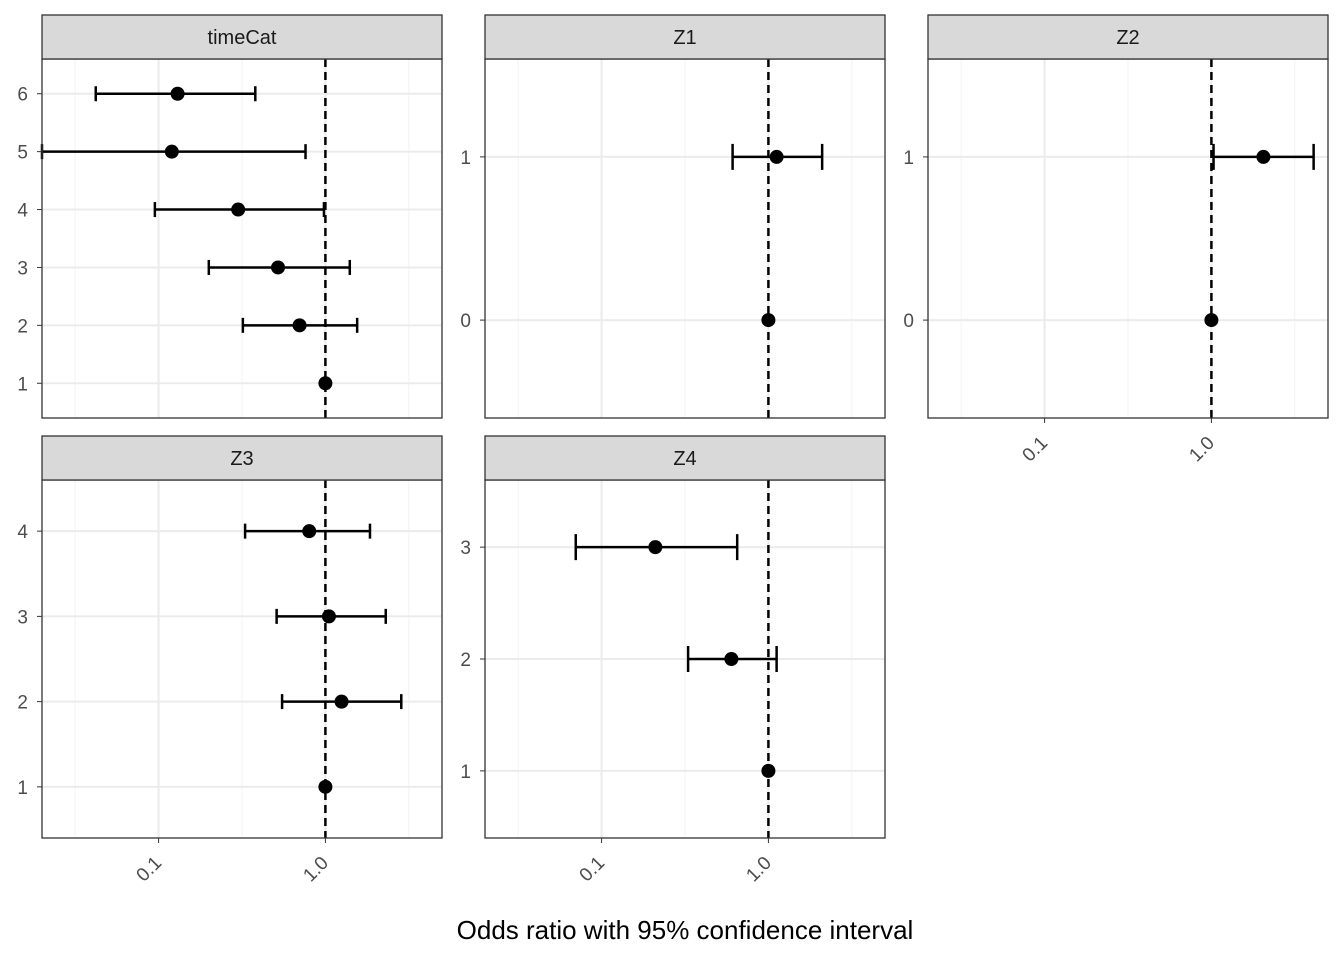 The image size is (1344, 960). I want to click on strip-label: Z1, so click(684, 38).